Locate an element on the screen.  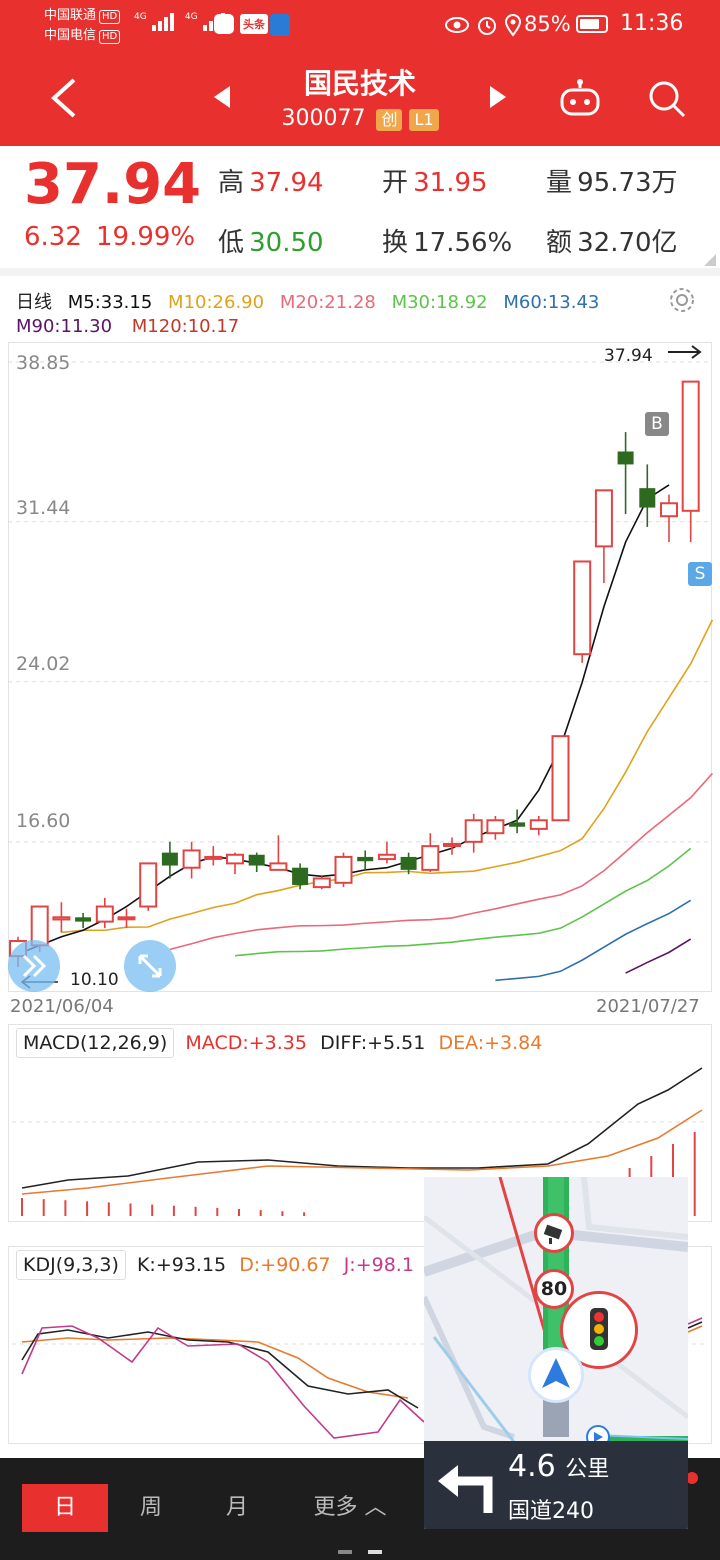
double-chevron-icon is located at coordinates (34, 966).